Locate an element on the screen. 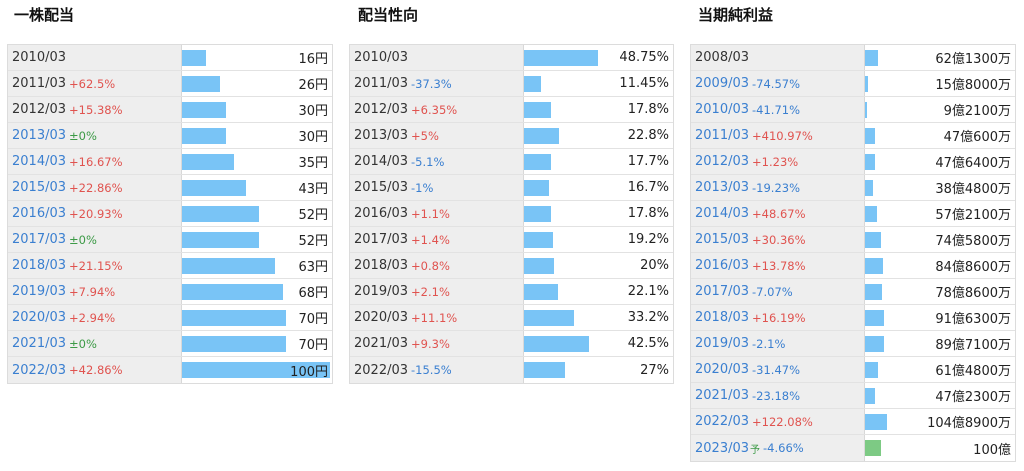  value-cell: 48.75% is located at coordinates (598, 57).